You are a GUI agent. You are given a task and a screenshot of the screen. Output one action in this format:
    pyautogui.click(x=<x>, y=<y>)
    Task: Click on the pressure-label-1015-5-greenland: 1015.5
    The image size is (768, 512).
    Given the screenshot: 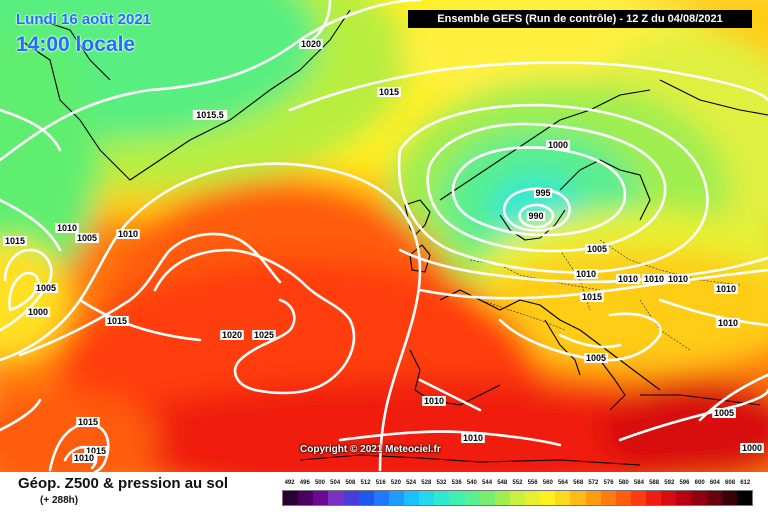 What is the action you would take?
    pyautogui.click(x=210, y=115)
    